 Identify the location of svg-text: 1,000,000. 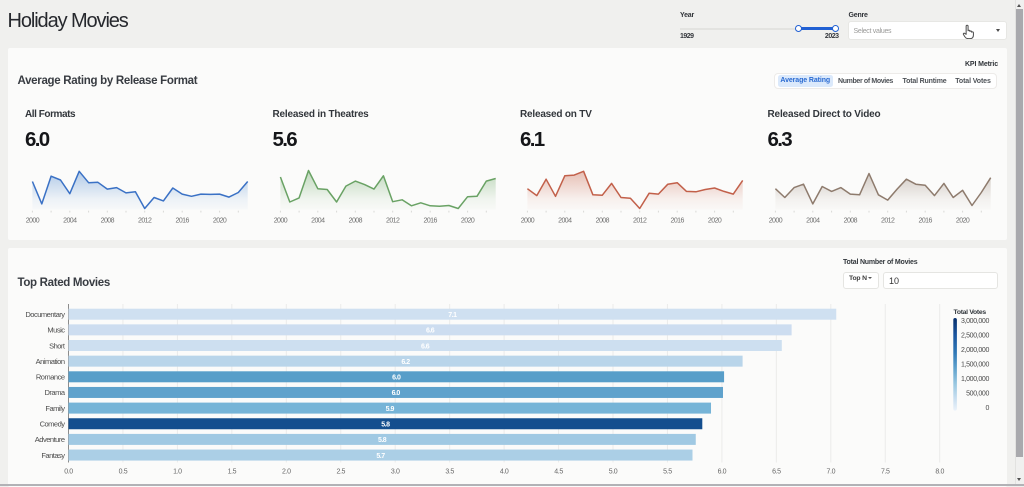
(975, 379).